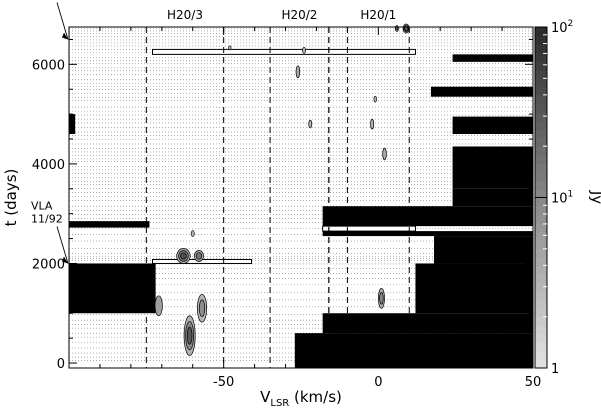 The width and height of the screenshot is (601, 410). I want to click on colorbar-tick-exponent: 2, so click(571, 24).